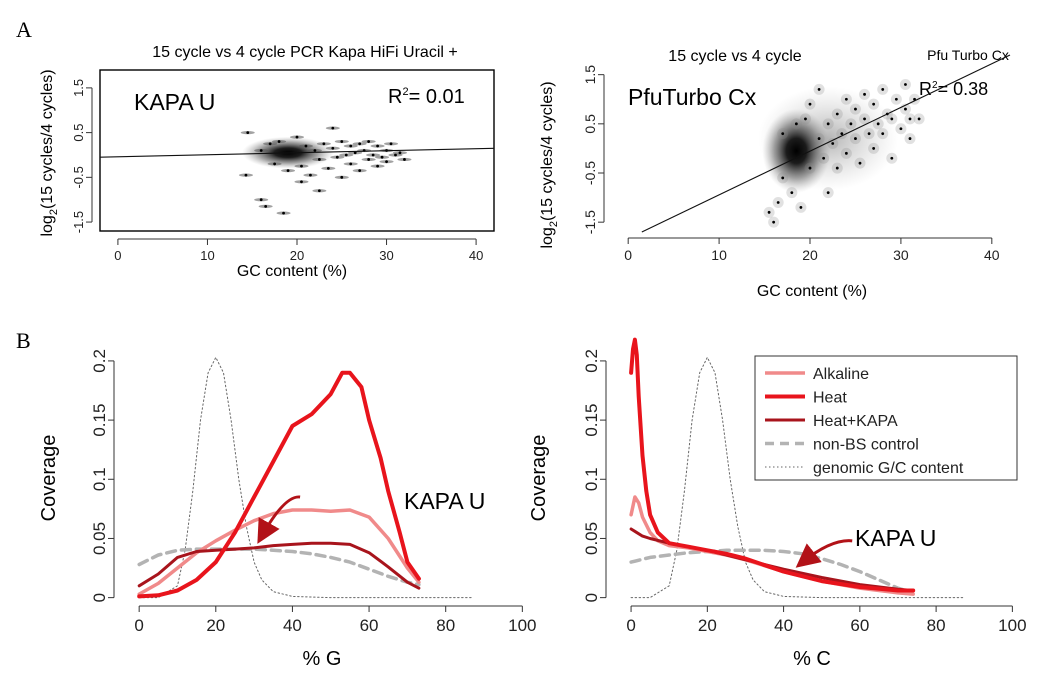 This screenshot has width=1053, height=678. Describe the element at coordinates (207, 255) in the screenshot. I see `x-tick-label: 10` at that location.